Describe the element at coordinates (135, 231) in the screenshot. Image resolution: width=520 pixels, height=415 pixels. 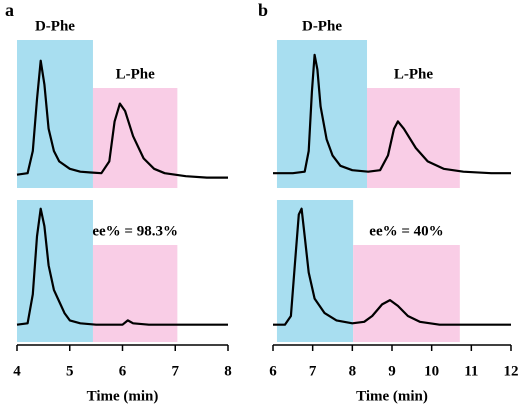
I see `peak-label: ee% = 98.3%` at that location.